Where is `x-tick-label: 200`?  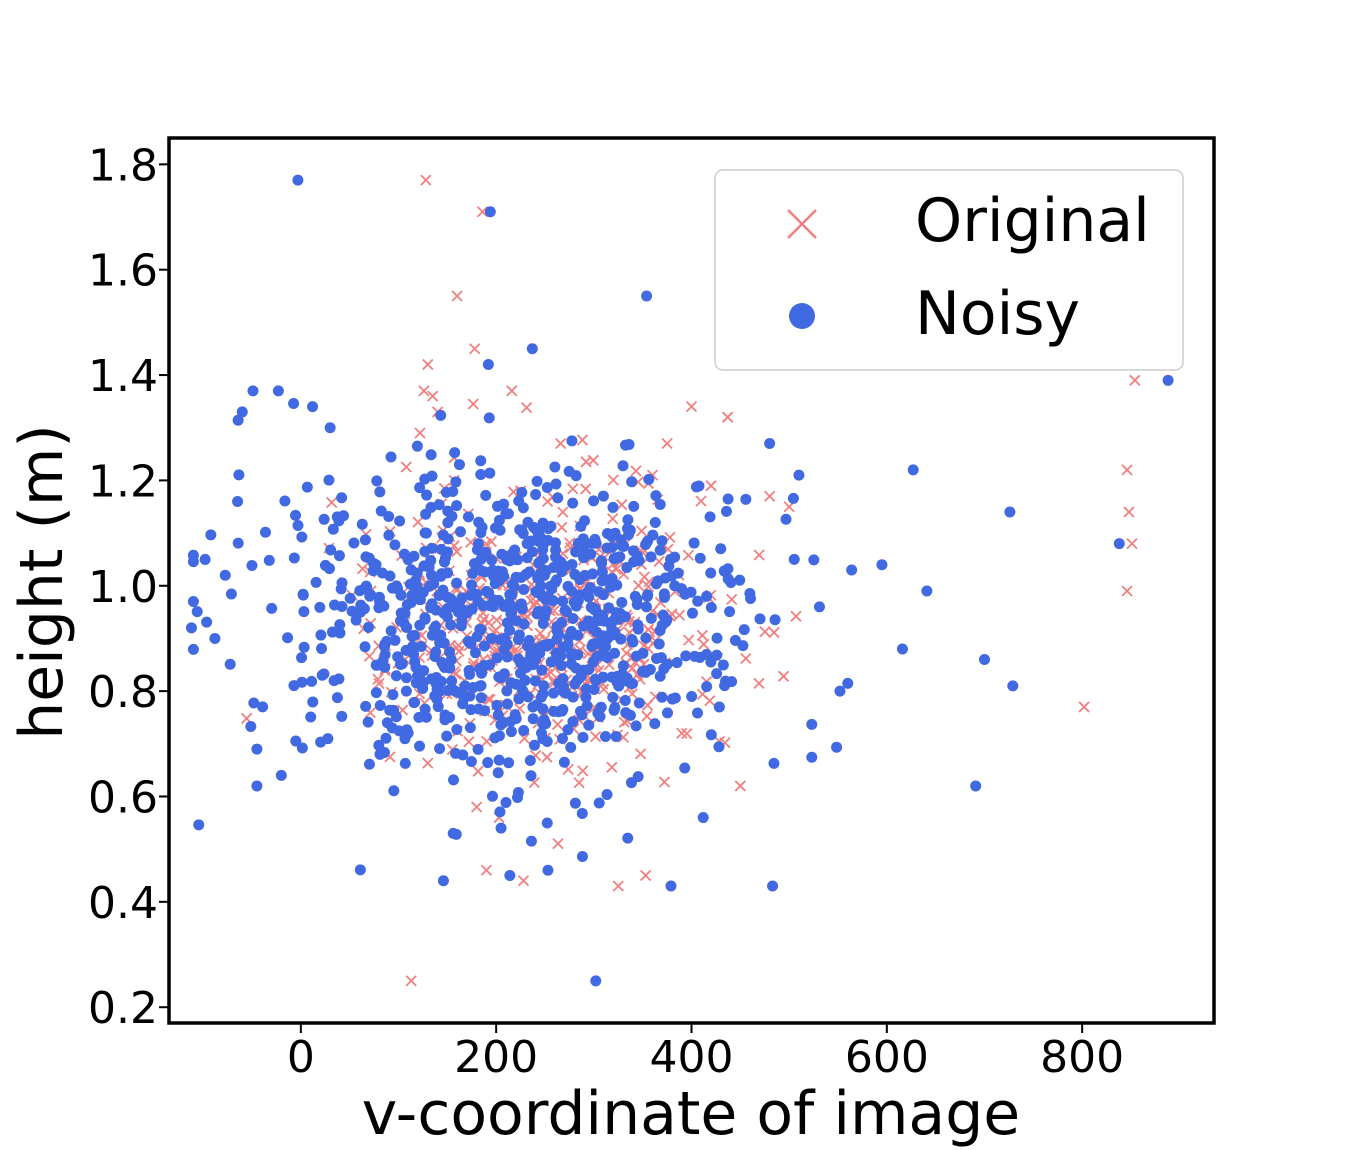 x-tick-label: 200 is located at coordinates (496, 1057).